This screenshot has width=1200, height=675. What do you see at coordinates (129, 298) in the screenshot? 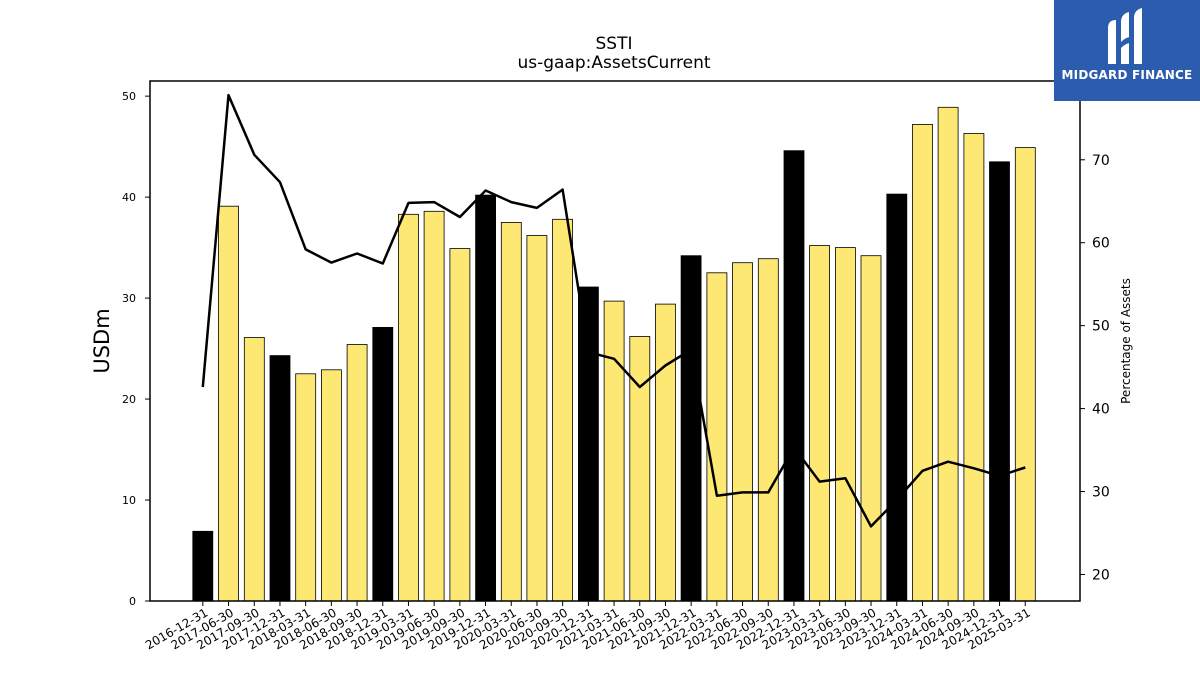
I see `left-tick-label: 30` at bounding box center [129, 298].